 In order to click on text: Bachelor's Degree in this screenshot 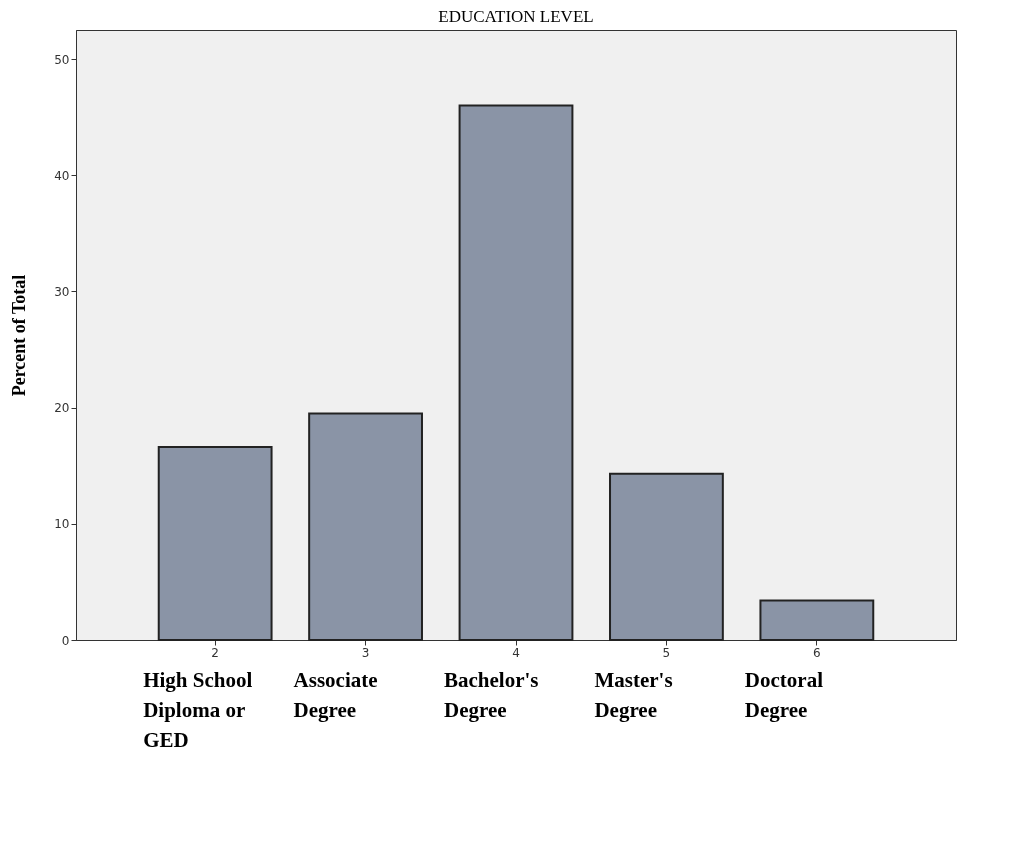, I will do `click(491, 695)`.